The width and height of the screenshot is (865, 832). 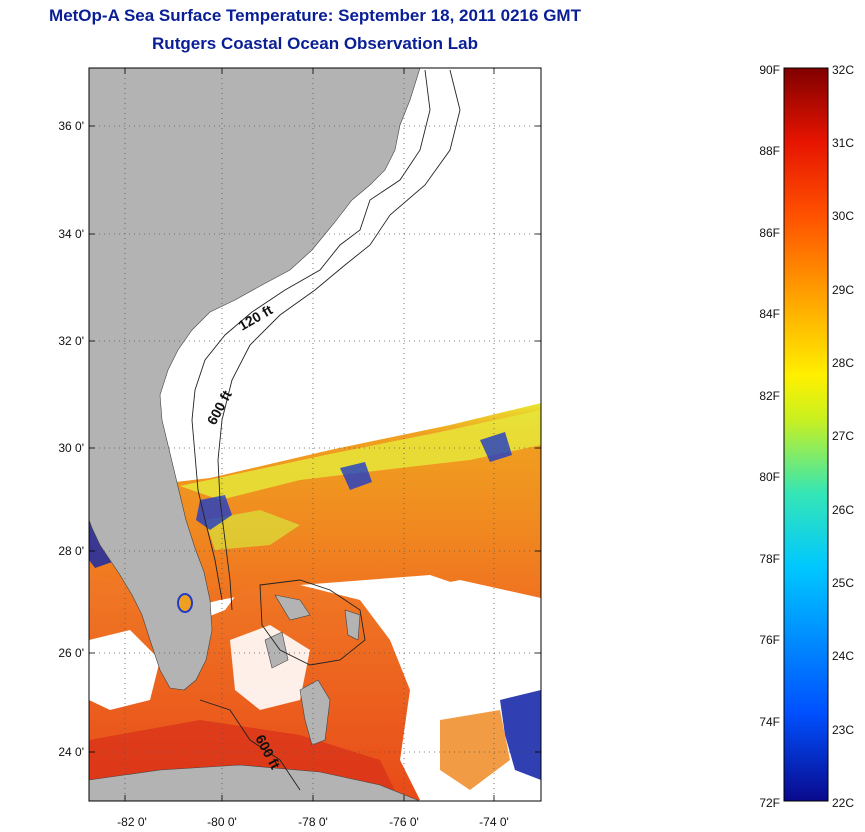 What do you see at coordinates (313, 822) in the screenshot?
I see `lon-label-78: -78 0'` at bounding box center [313, 822].